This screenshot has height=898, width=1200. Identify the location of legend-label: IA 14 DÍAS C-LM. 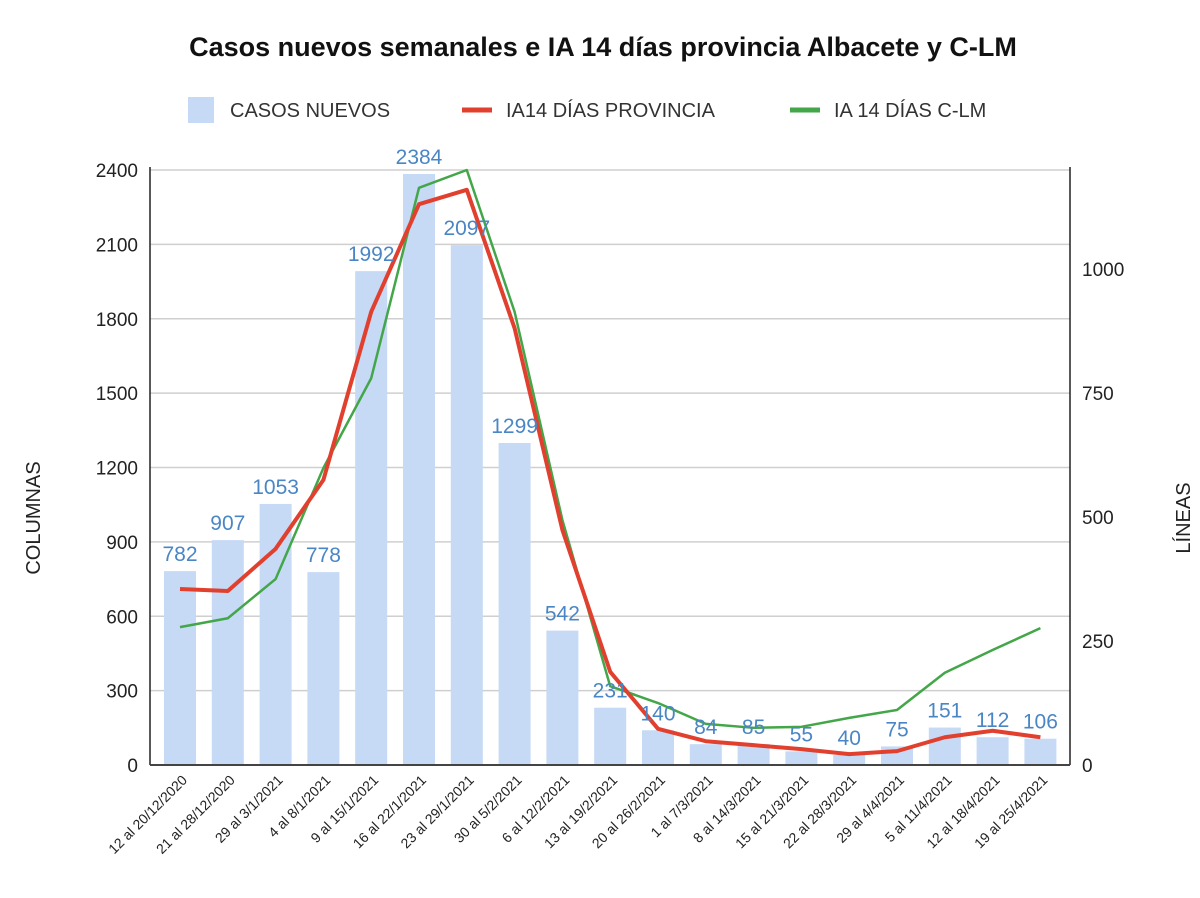
(910, 110).